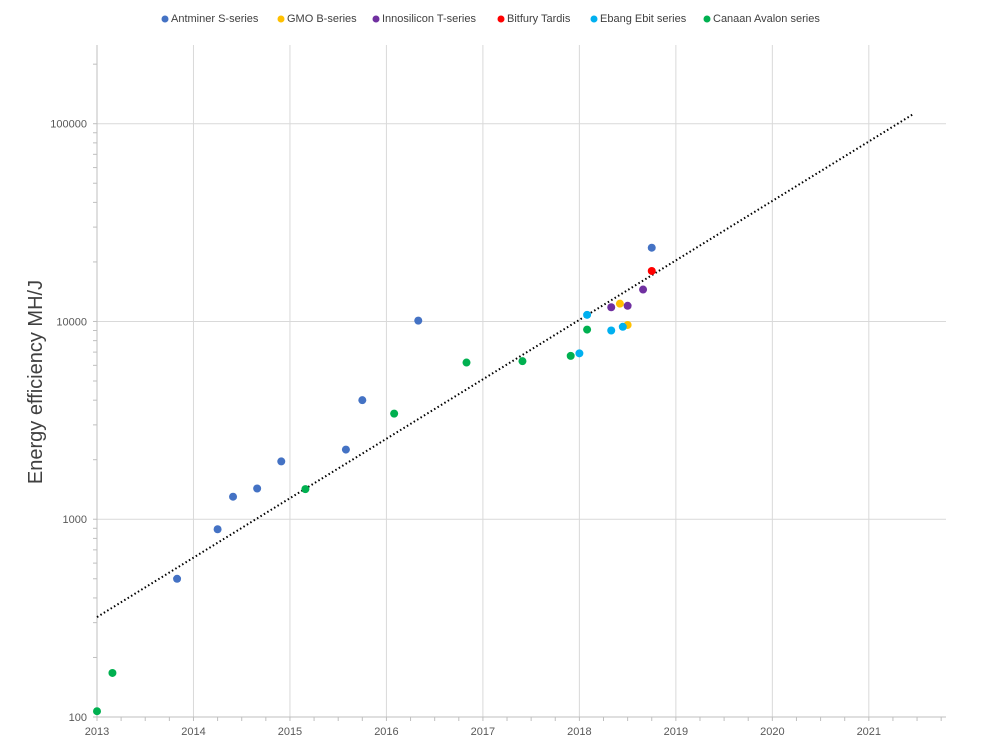 The image size is (986, 750). What do you see at coordinates (322, 19) in the screenshot?
I see `legend-label: GMO B-series` at bounding box center [322, 19].